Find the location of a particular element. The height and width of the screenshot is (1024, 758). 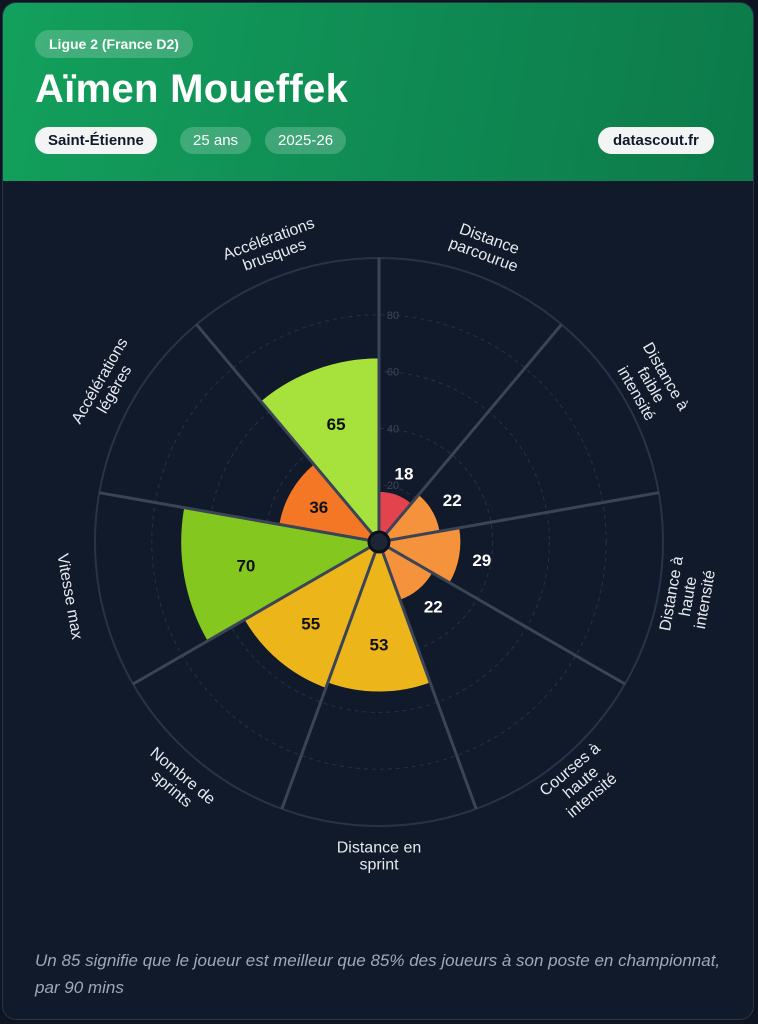

category-label: Vitesse max is located at coordinates (69, 596).